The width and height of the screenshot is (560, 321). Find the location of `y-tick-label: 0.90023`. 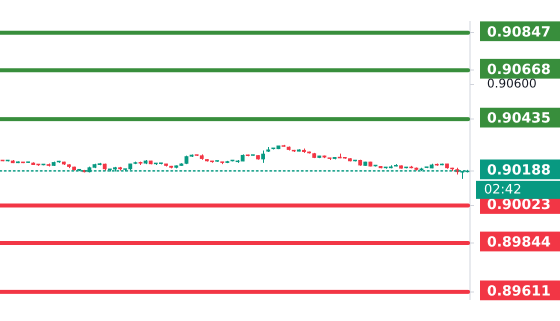

y-tick-label: 0.90023 is located at coordinates (519, 205).